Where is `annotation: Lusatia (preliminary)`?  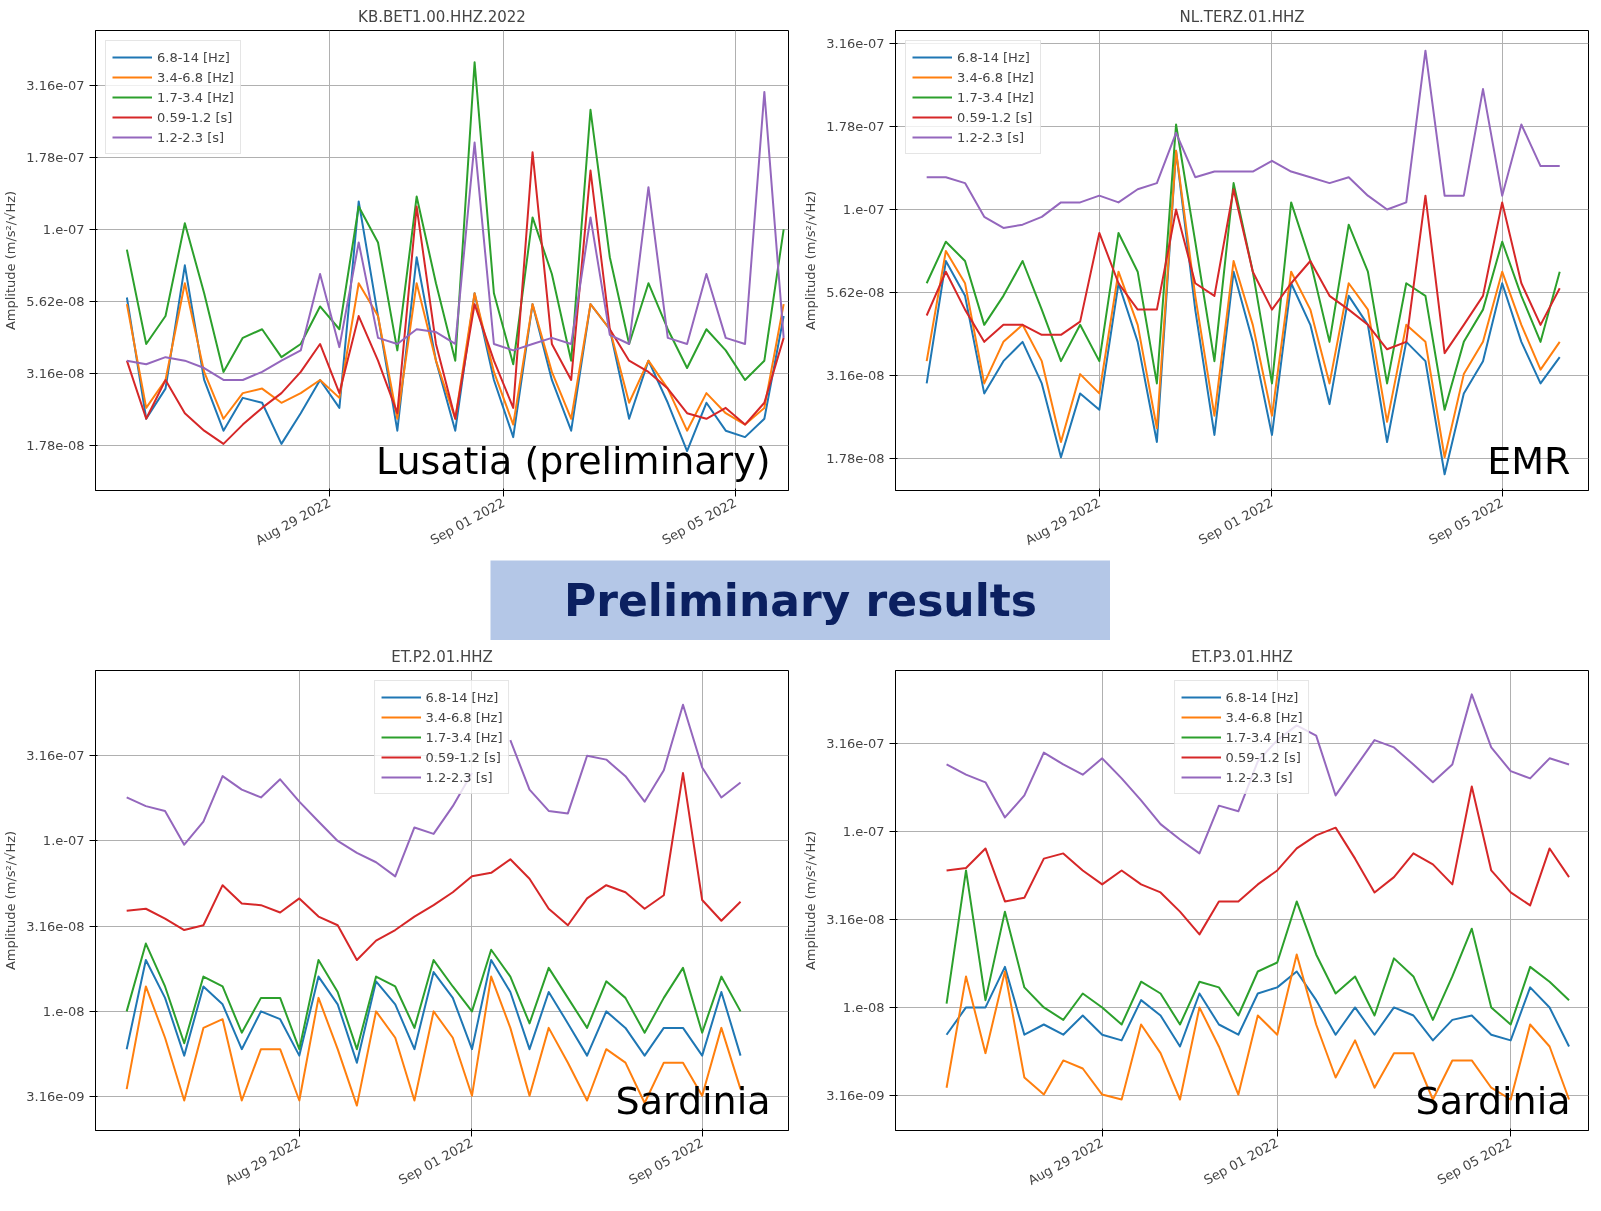
annotation: Lusatia (preliminary) is located at coordinates (573, 460).